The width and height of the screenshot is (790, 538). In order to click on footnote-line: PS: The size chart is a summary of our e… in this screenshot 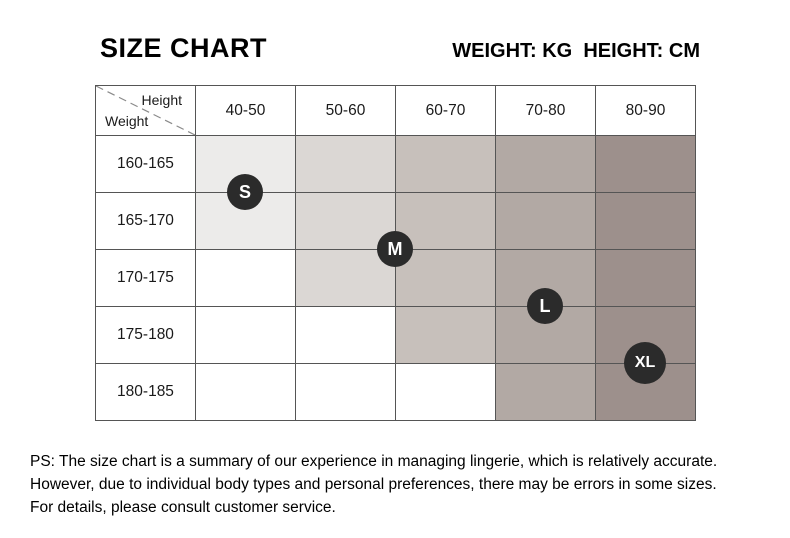, I will do `click(374, 461)`.